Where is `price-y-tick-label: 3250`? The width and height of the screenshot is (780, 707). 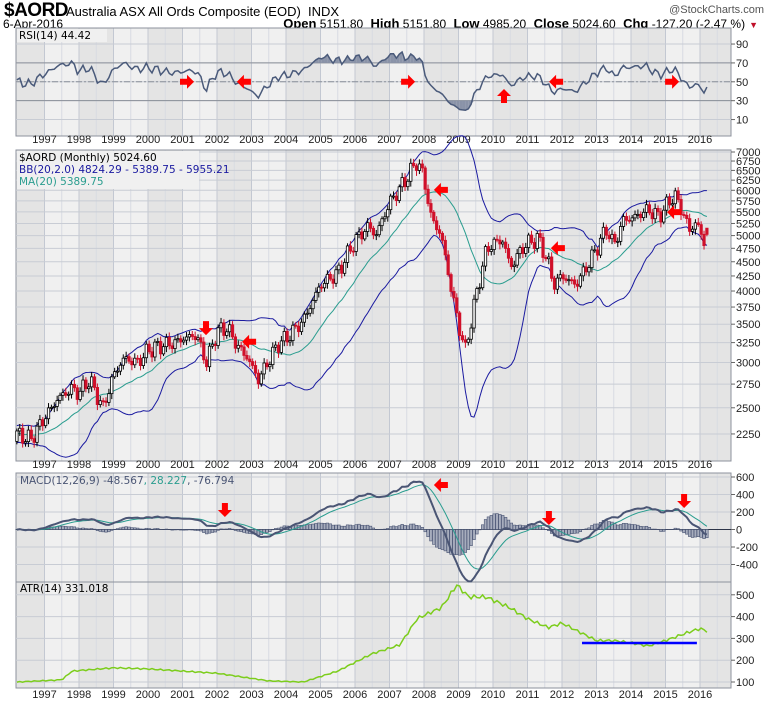
price-y-tick-label: 3250 is located at coordinates (748, 344).